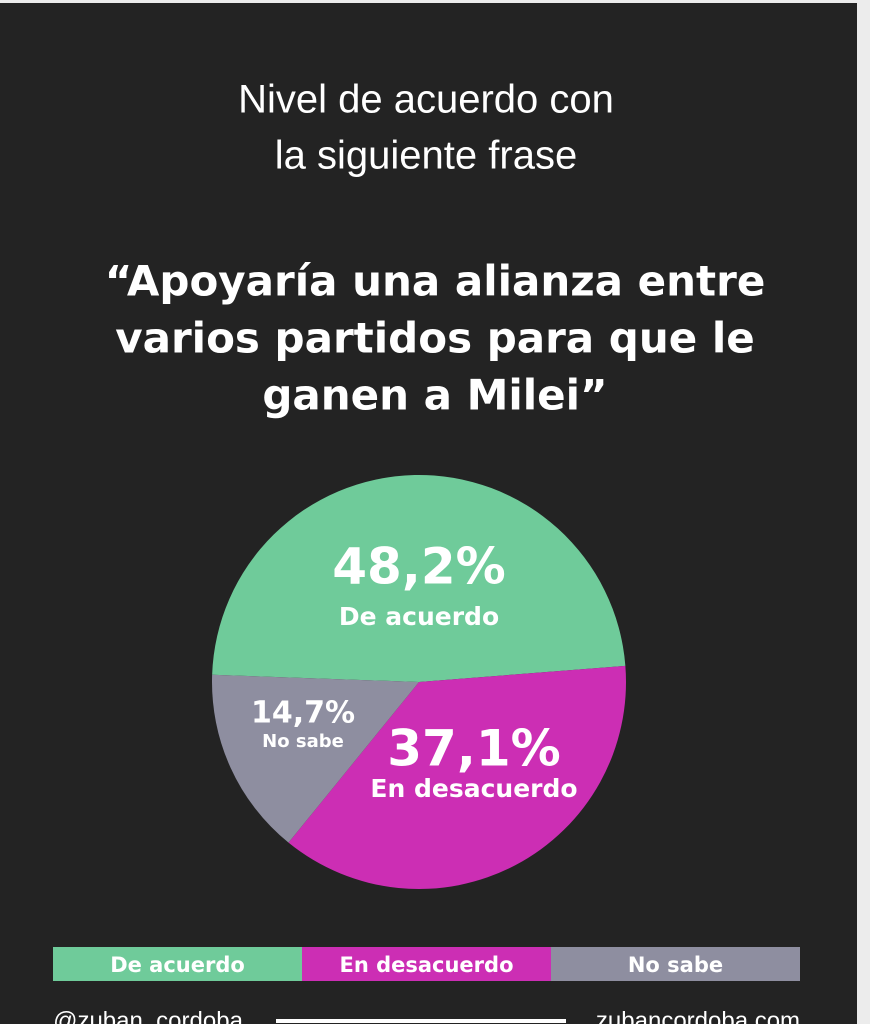 Image resolution: width=870 pixels, height=1024 pixels. Describe the element at coordinates (419, 616) in the screenshot. I see `slice-category-label: De acuerdo` at that location.